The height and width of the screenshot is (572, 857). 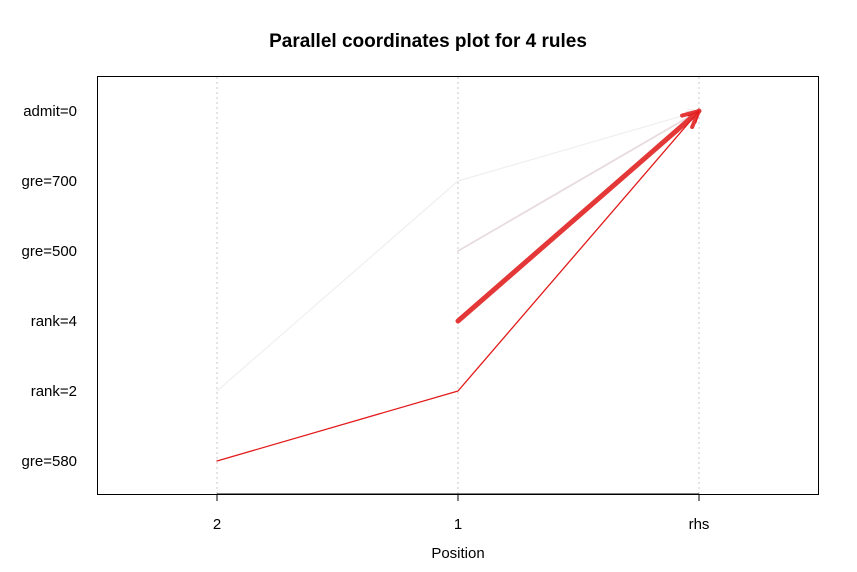 I want to click on y-tick-label: gre=580, so click(x=49, y=461).